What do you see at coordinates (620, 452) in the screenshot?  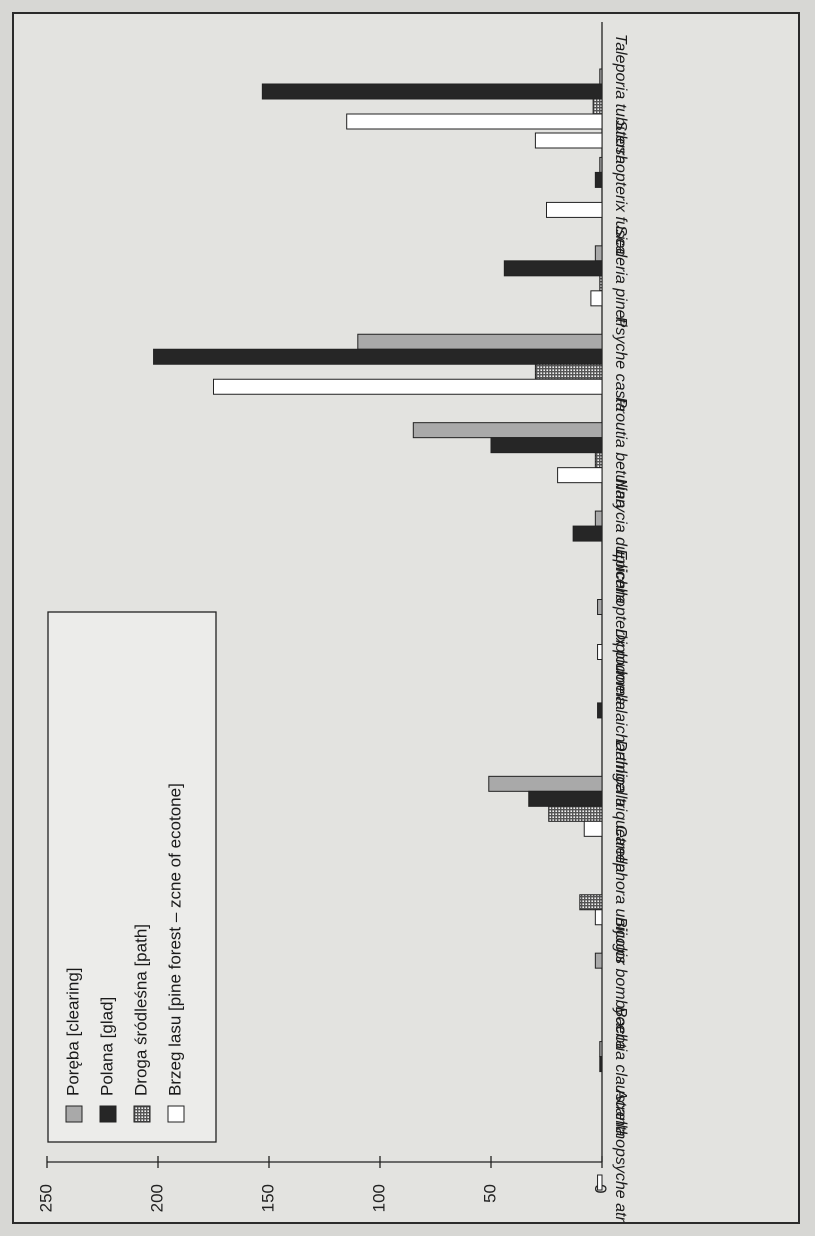 I see `category-label: Proutia betulina` at bounding box center [620, 452].